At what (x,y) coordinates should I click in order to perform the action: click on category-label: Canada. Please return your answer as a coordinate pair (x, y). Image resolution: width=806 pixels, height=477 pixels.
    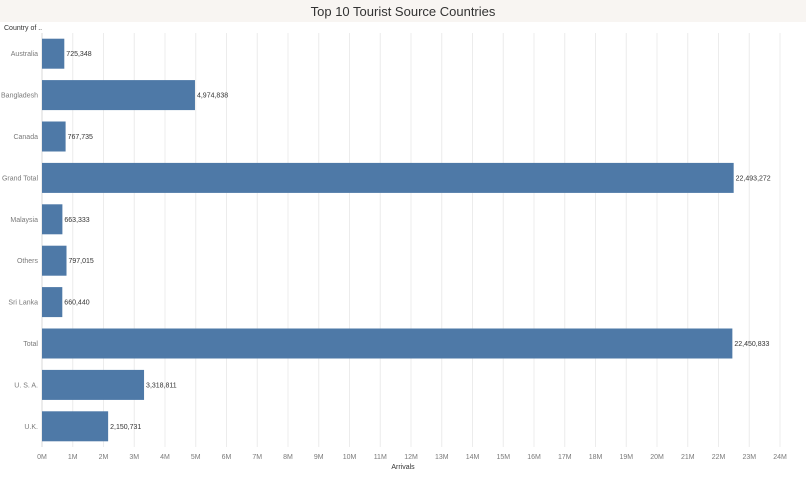
    Looking at the image, I should click on (25, 137).